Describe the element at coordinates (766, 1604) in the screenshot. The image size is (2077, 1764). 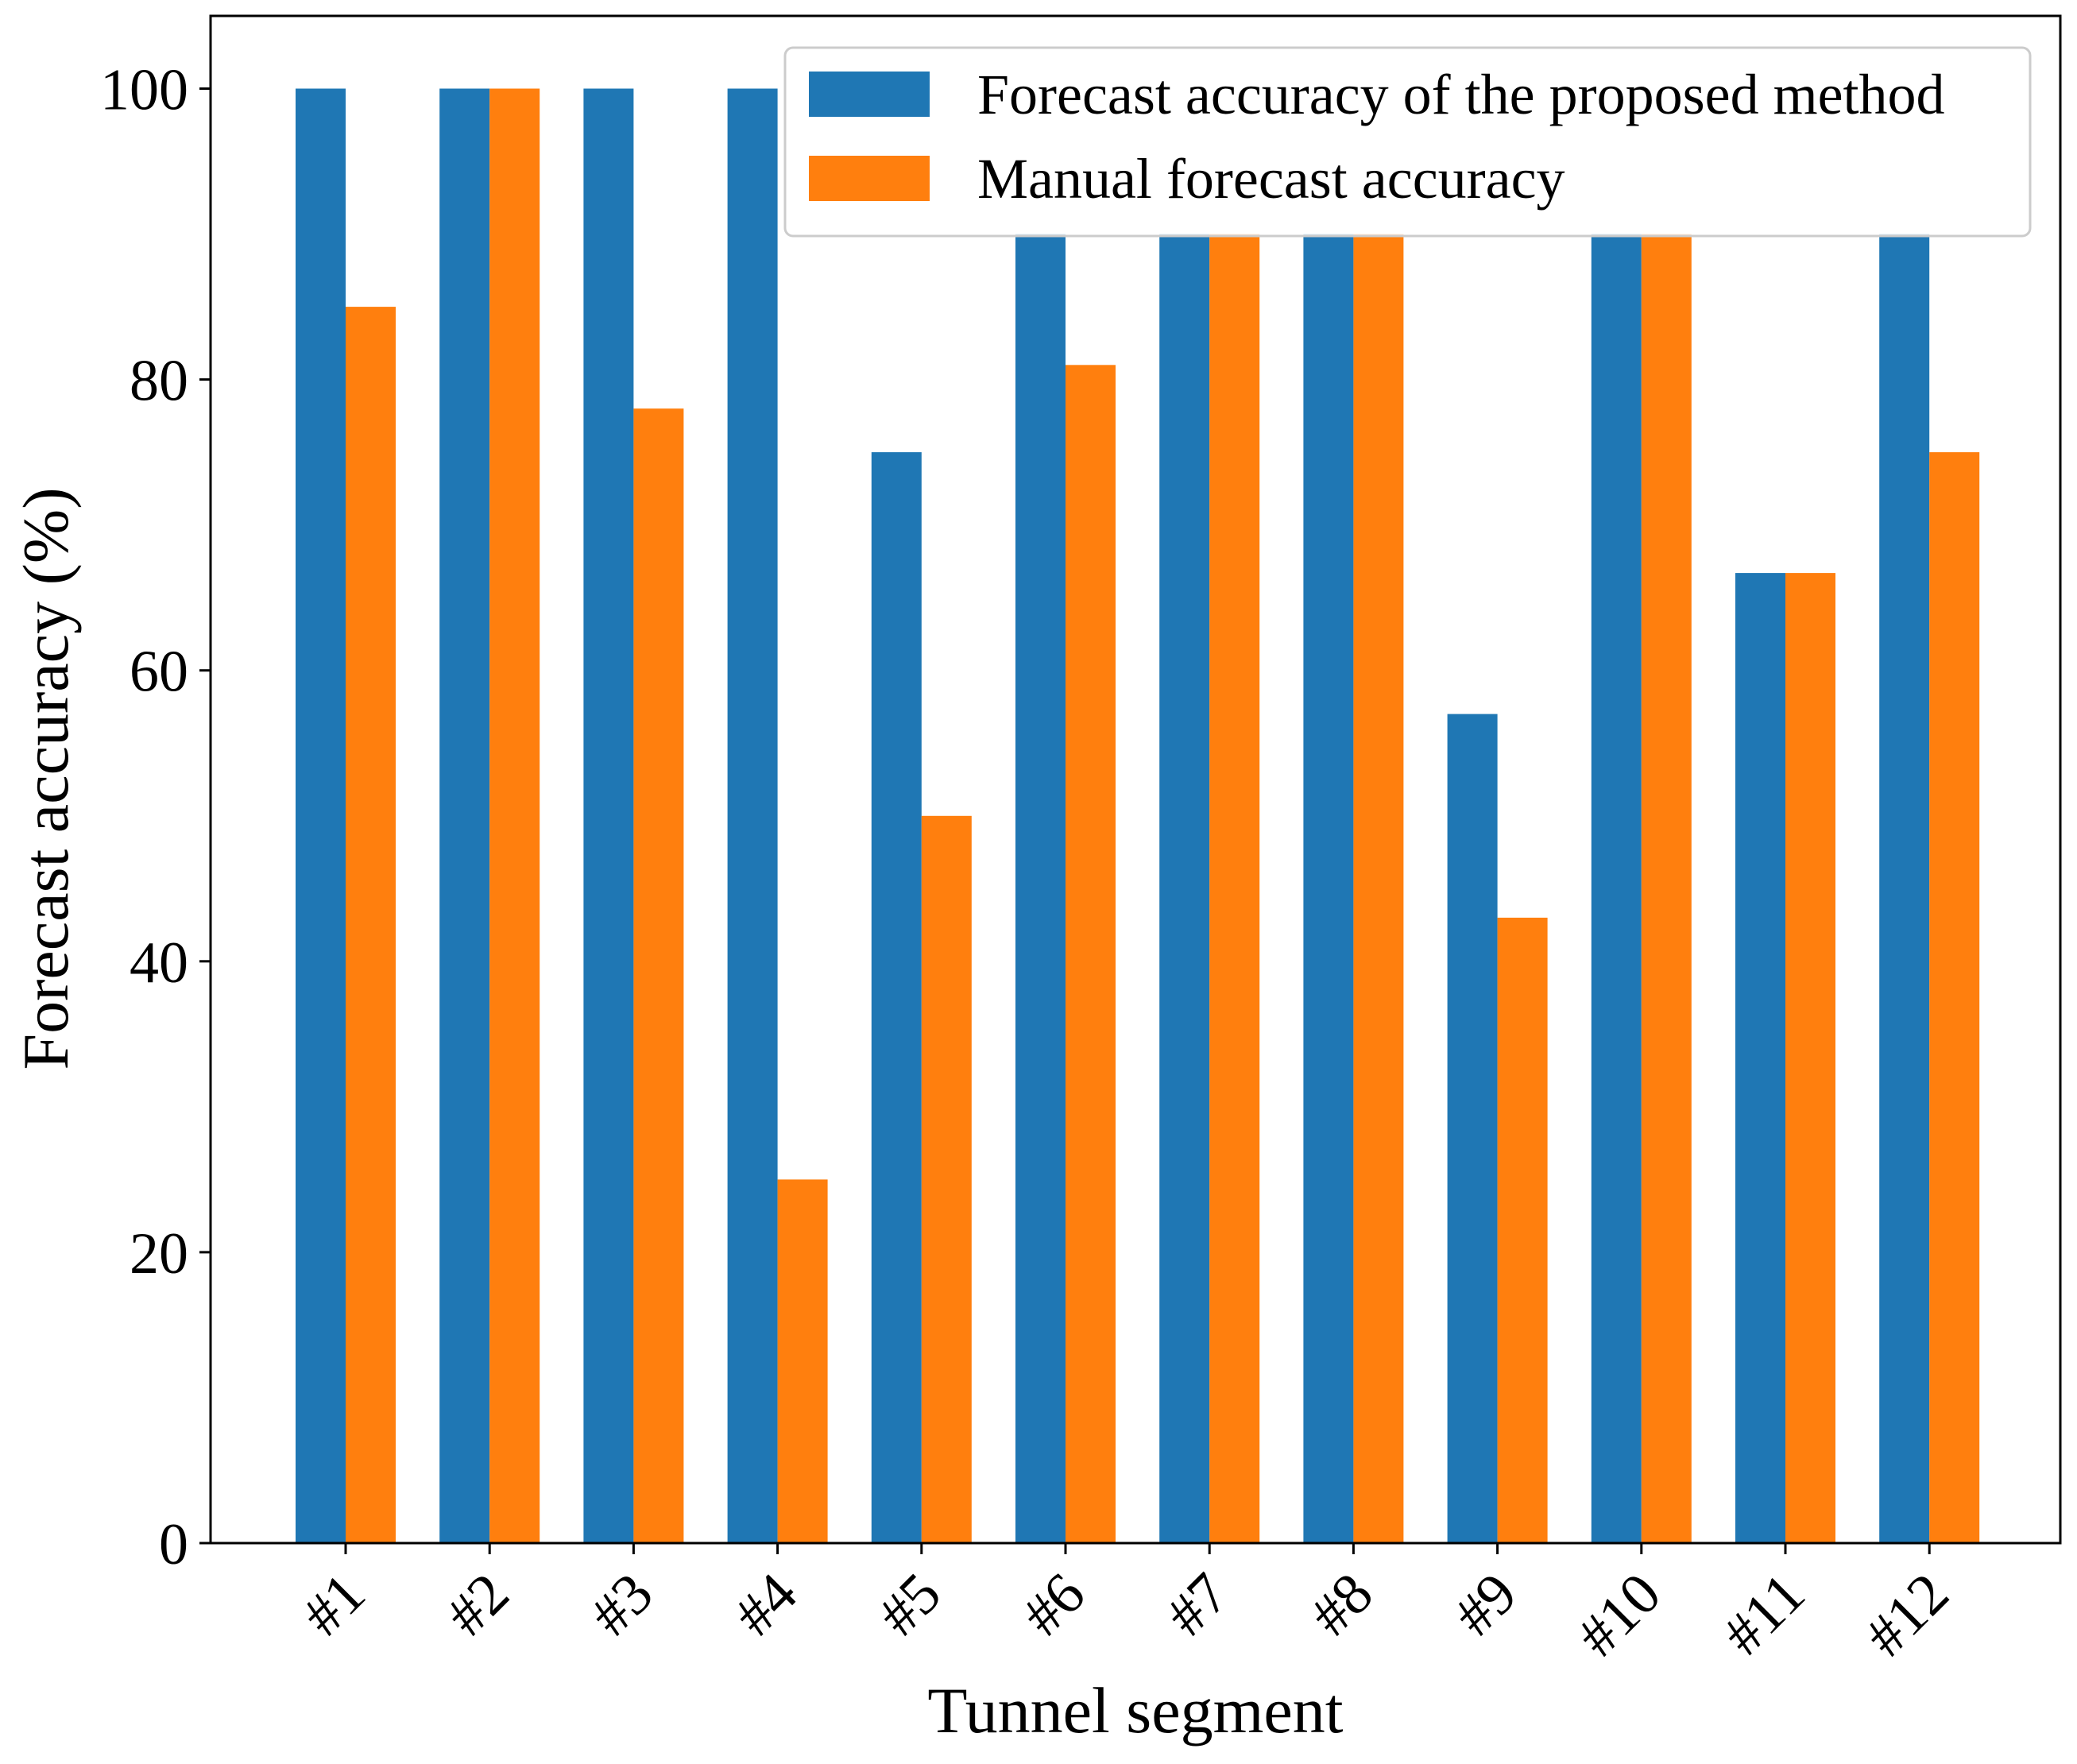
I see `x-tick-label: #4` at that location.